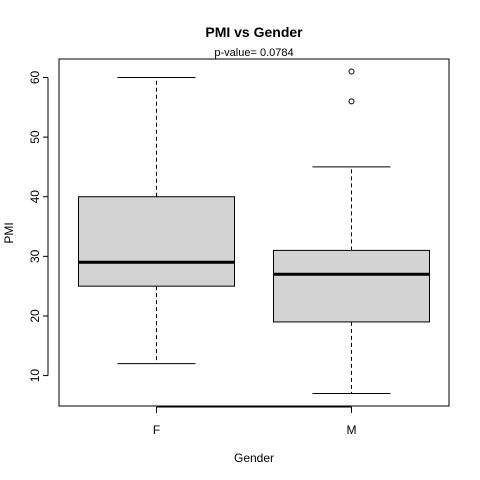 The height and width of the screenshot is (480, 480). Describe the element at coordinates (38, 226) in the screenshot. I see `y-axis: 10 20 30 40 50 60` at that location.